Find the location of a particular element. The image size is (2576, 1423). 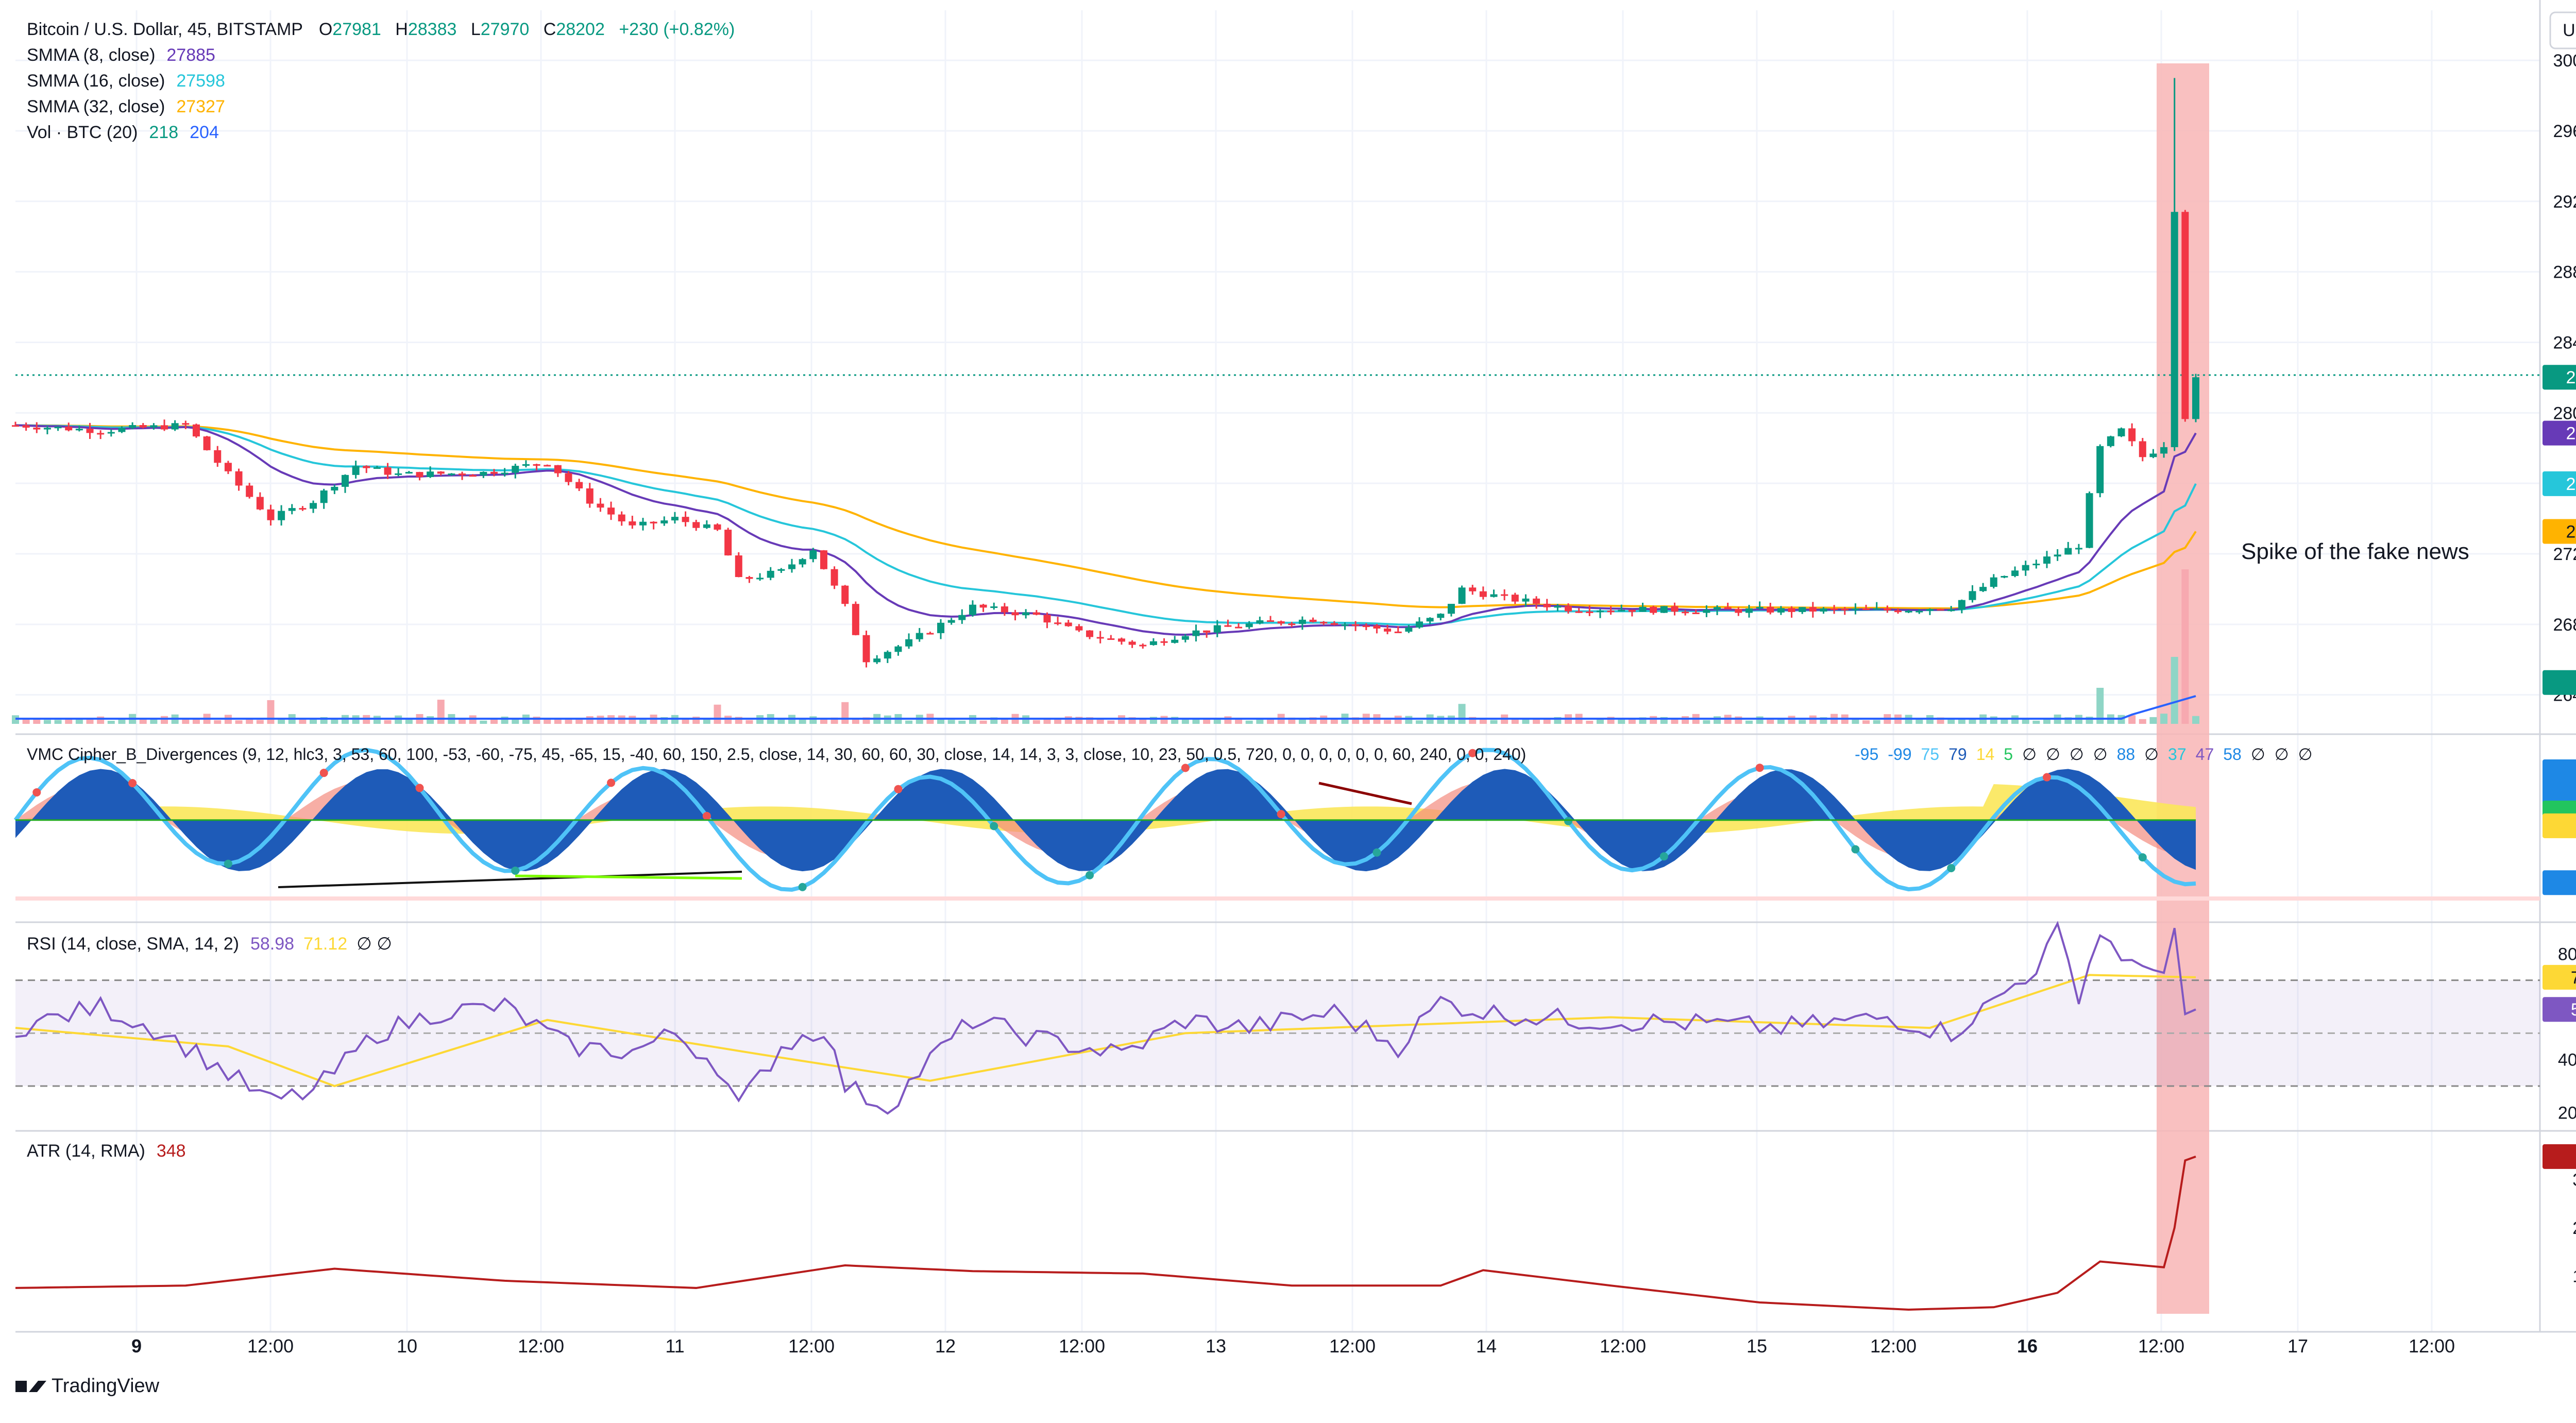

vmc-legend-value: ∅ is located at coordinates (2151, 754).